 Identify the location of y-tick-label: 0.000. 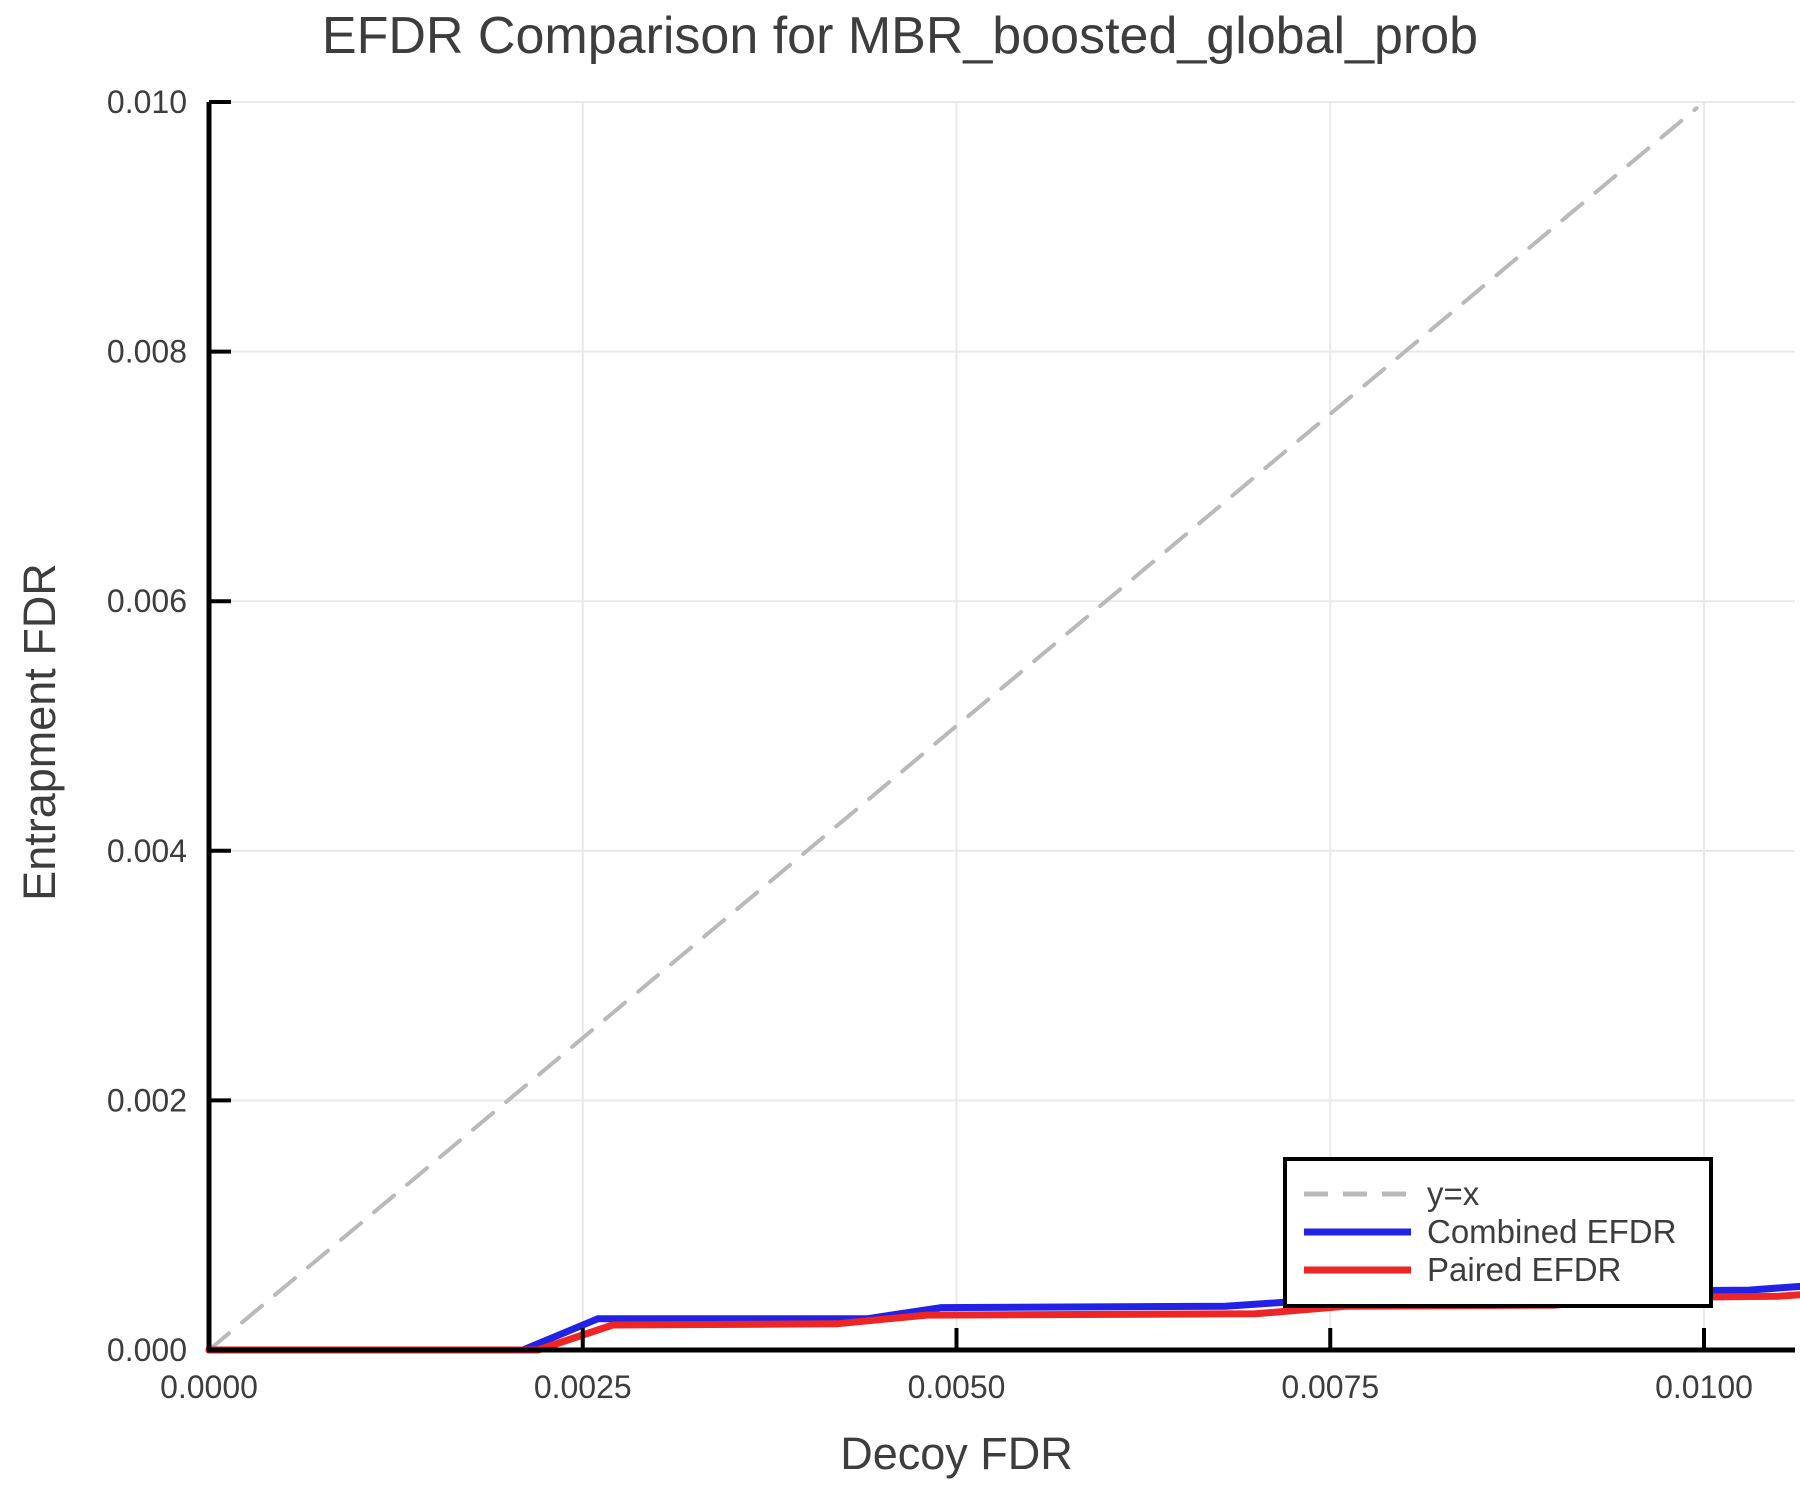
(147, 1350).